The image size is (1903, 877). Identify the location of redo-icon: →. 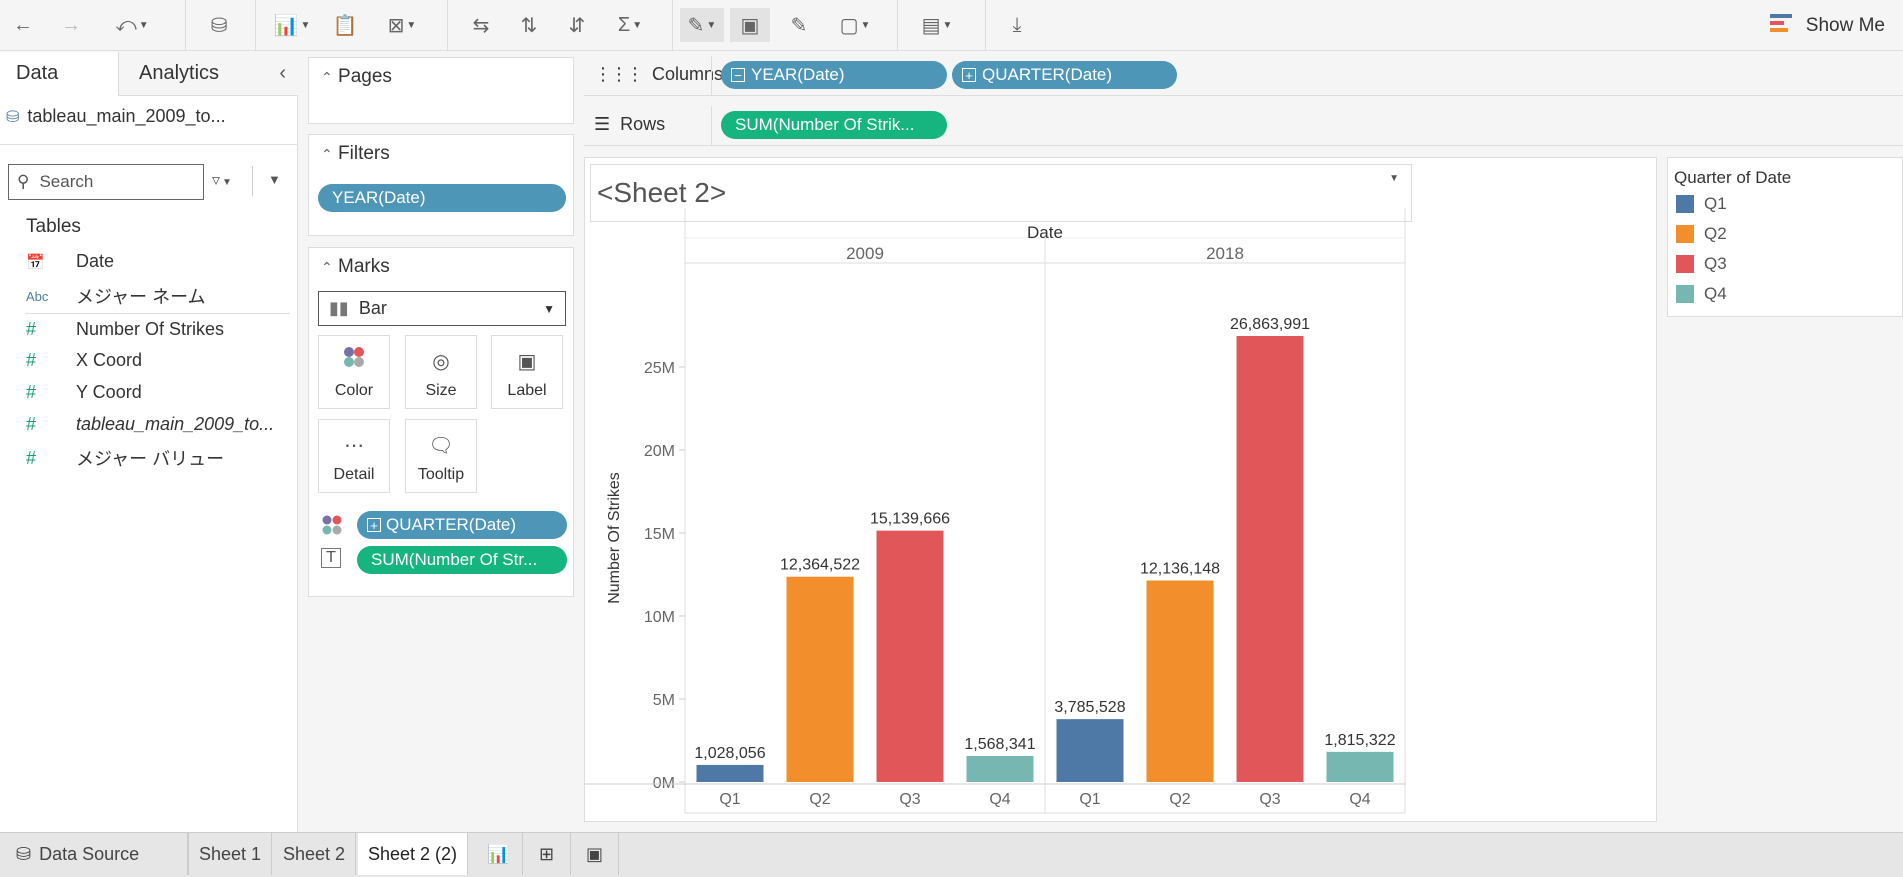
(71, 24).